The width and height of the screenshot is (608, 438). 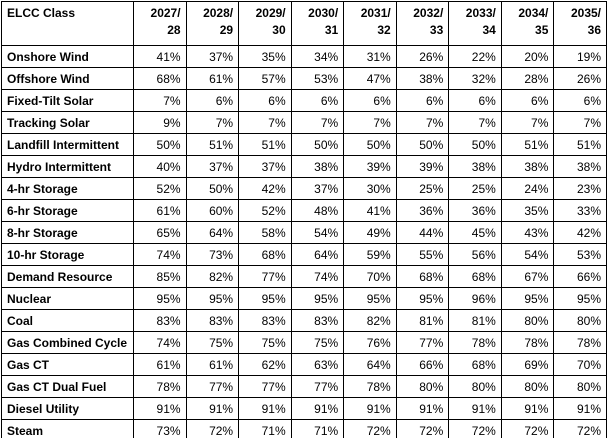 What do you see at coordinates (475, 298) in the screenshot?
I see `elcc-value: 96%` at bounding box center [475, 298].